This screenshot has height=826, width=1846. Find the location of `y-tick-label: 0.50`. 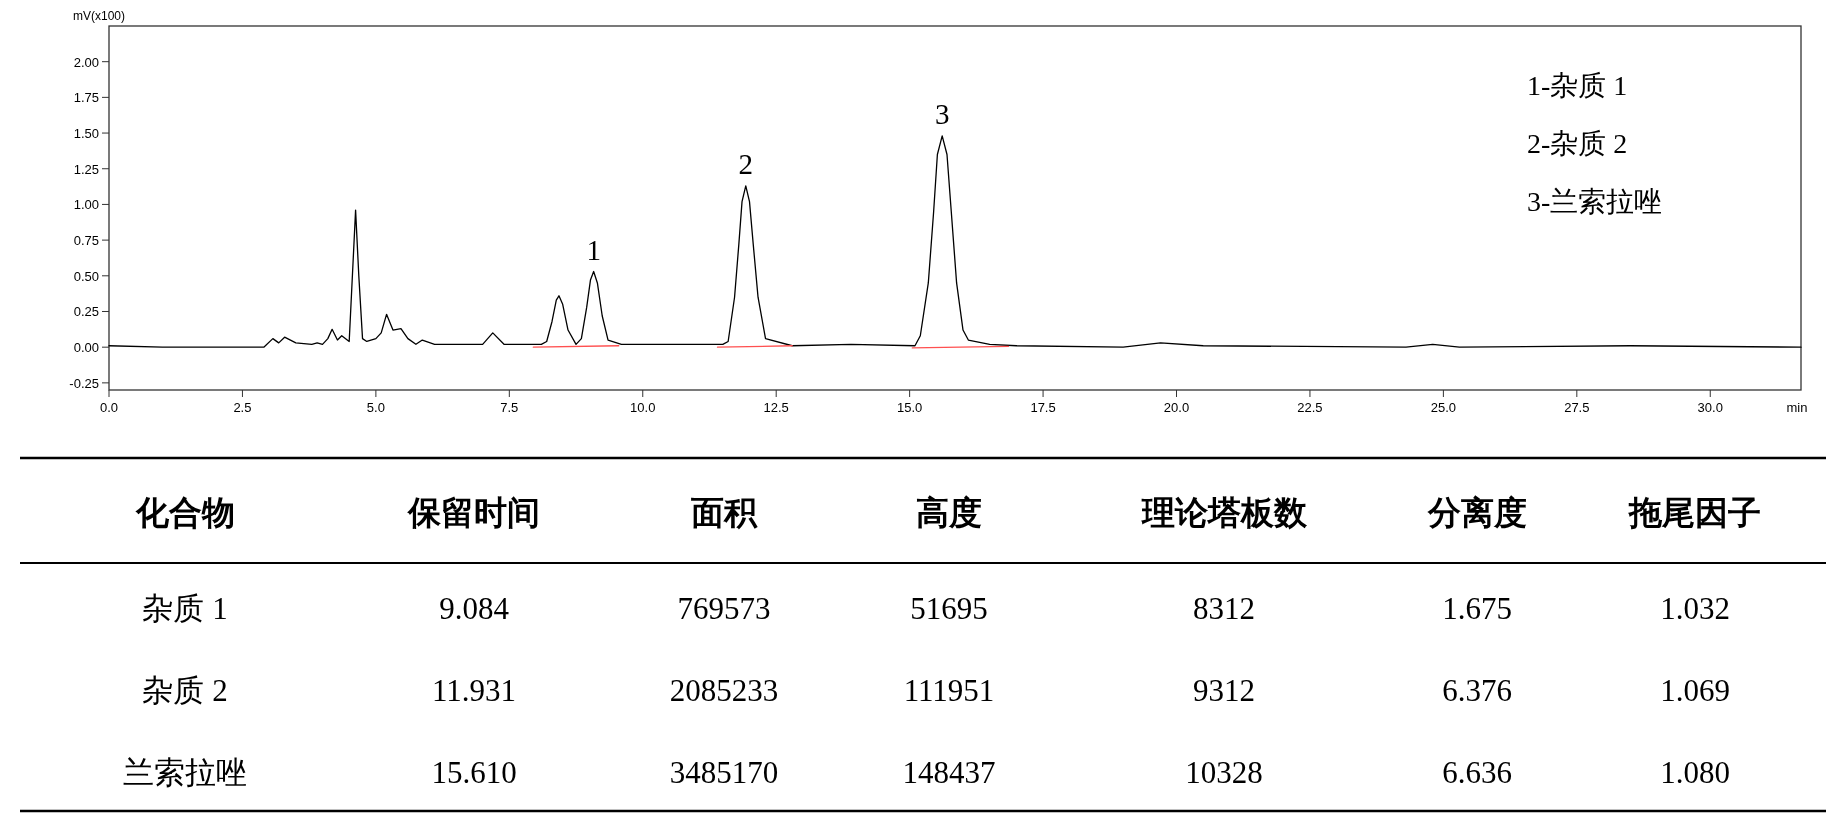

y-tick-label: 0.50 is located at coordinates (86, 276).